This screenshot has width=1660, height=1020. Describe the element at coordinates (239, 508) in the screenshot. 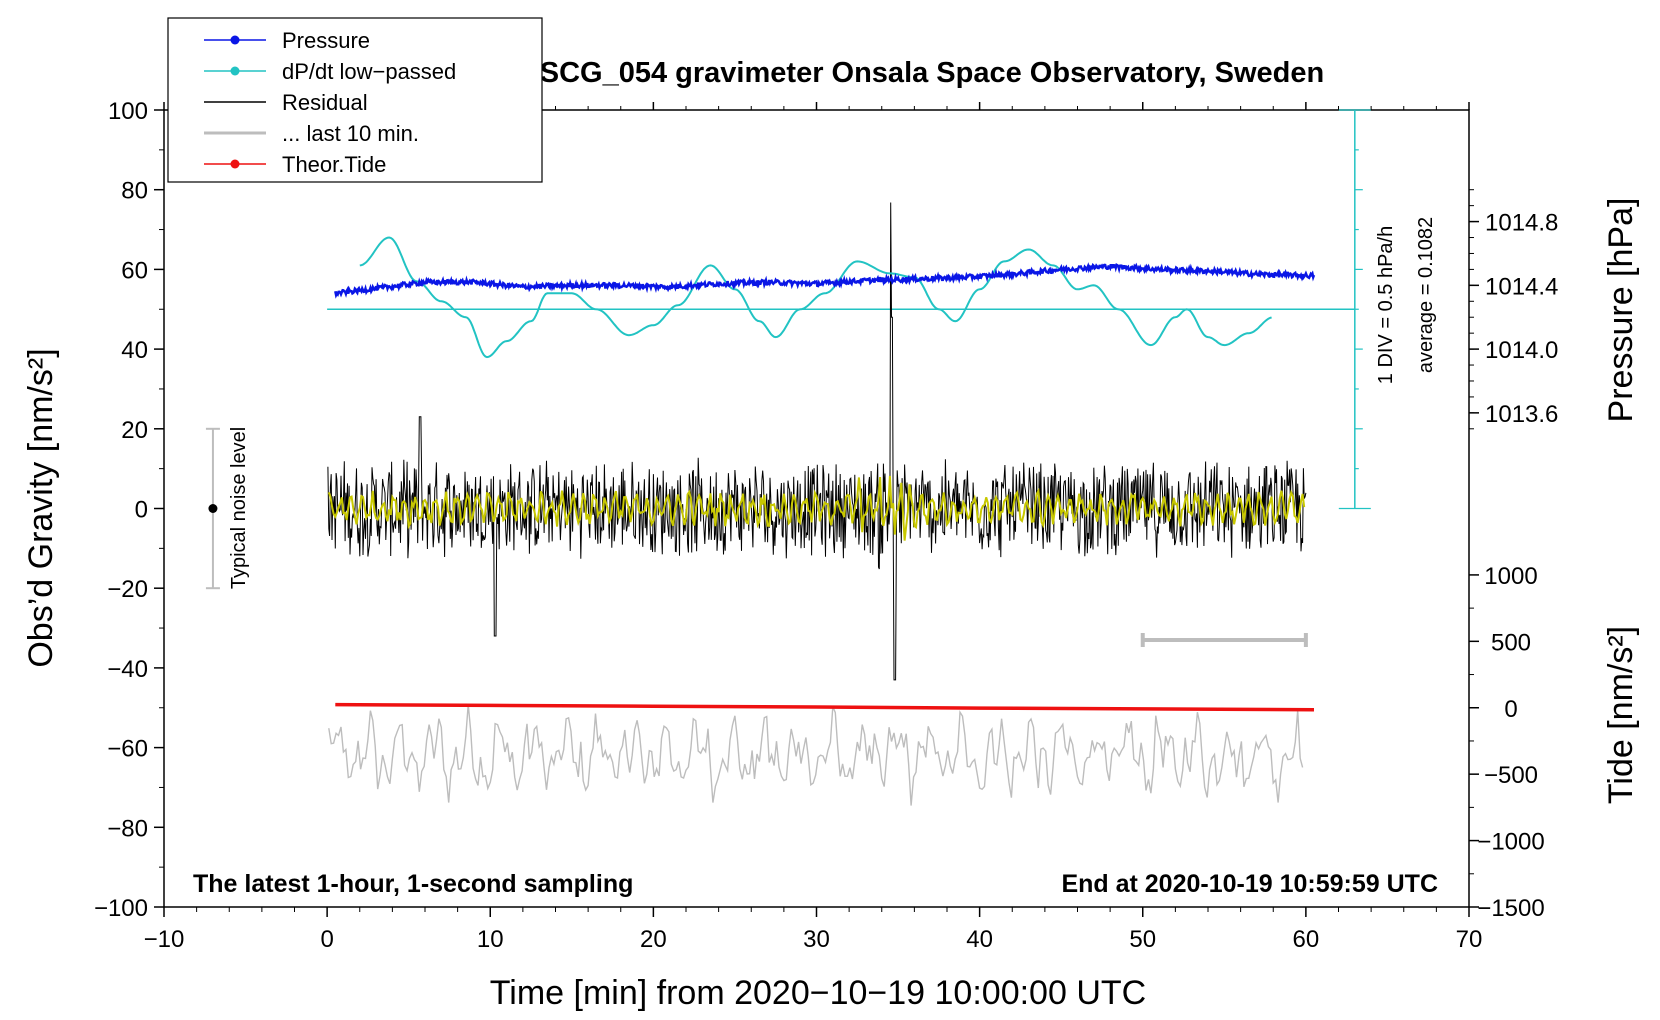

I see `noise-level-label: Typical noise level` at that location.